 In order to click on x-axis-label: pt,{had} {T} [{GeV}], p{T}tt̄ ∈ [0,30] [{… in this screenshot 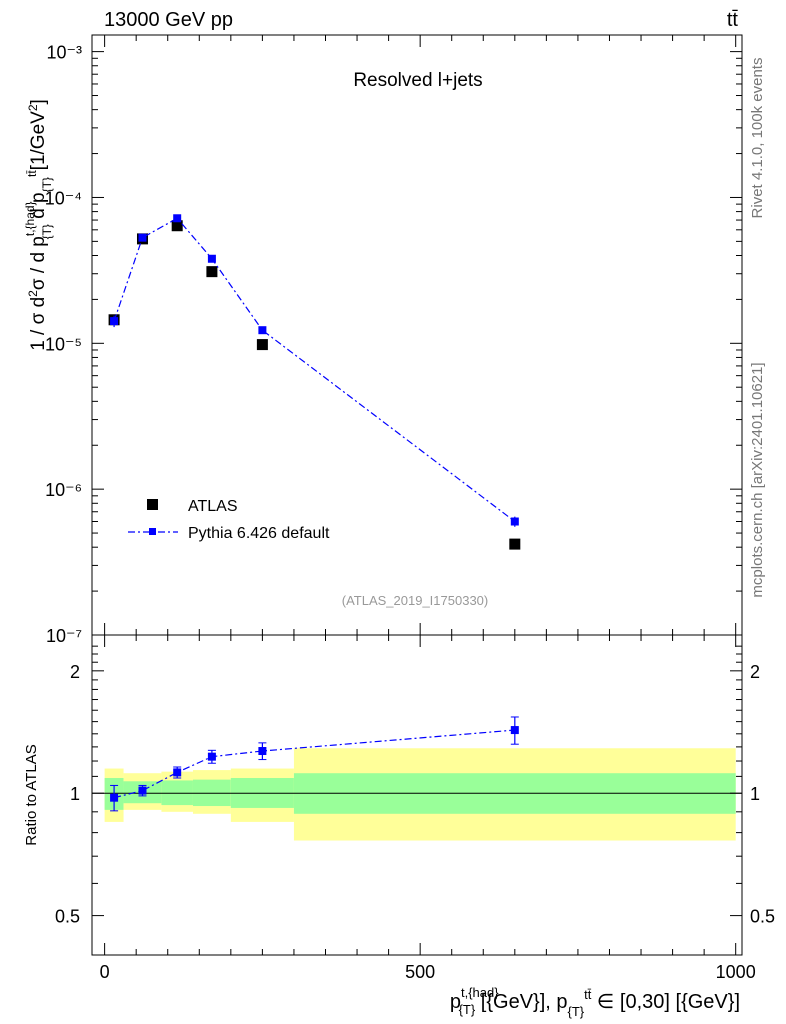, I will do `click(595, 1002)`.